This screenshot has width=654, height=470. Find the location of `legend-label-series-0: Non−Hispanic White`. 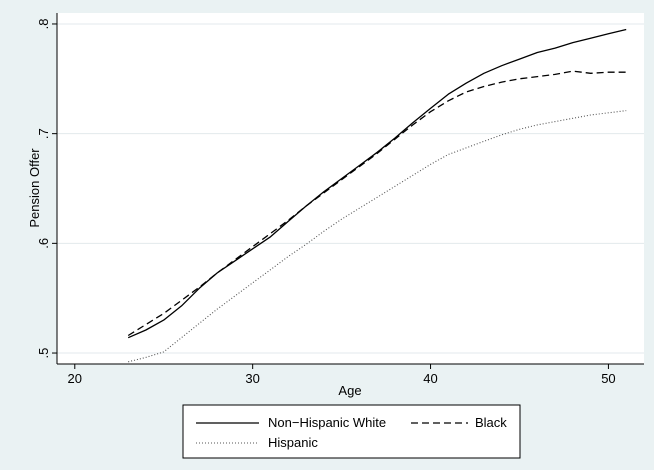

legend-label-series-0: Non−Hispanic White is located at coordinates (327, 422).